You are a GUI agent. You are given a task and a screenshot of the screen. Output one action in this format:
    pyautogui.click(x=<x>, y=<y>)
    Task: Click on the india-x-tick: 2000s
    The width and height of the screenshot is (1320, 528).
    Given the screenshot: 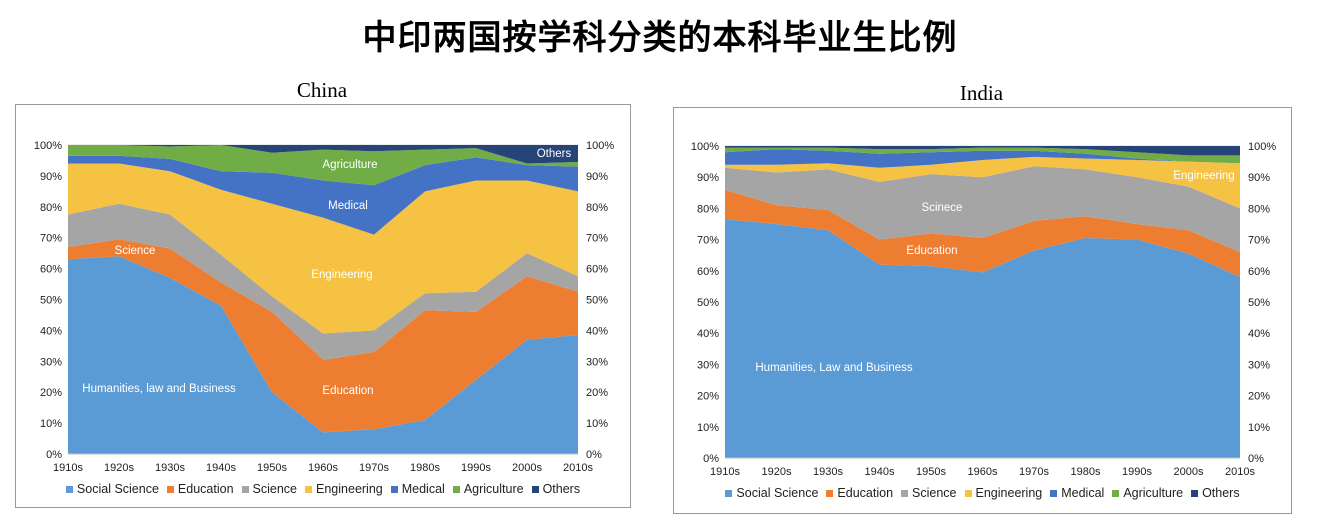 What is the action you would take?
    pyautogui.click(x=1189, y=472)
    